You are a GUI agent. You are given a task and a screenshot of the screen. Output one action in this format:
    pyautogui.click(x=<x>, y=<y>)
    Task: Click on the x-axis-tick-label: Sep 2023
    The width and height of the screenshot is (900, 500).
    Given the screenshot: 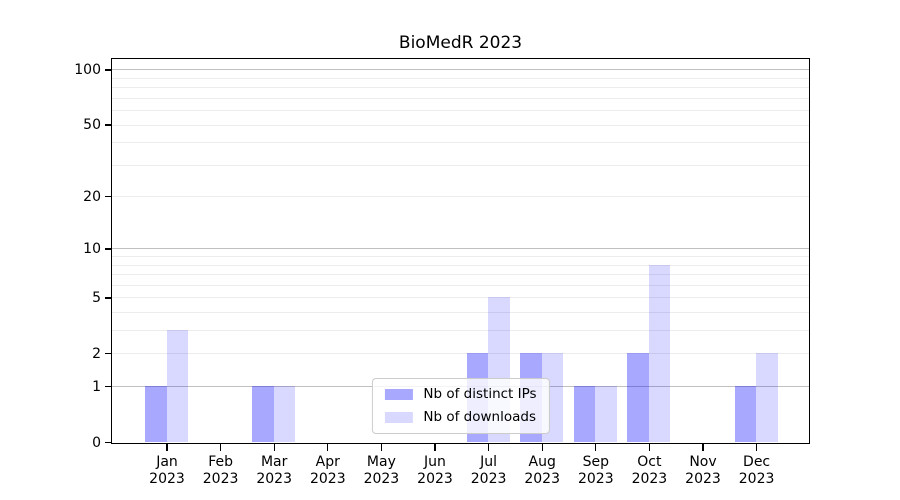 What is the action you would take?
    pyautogui.click(x=595, y=470)
    